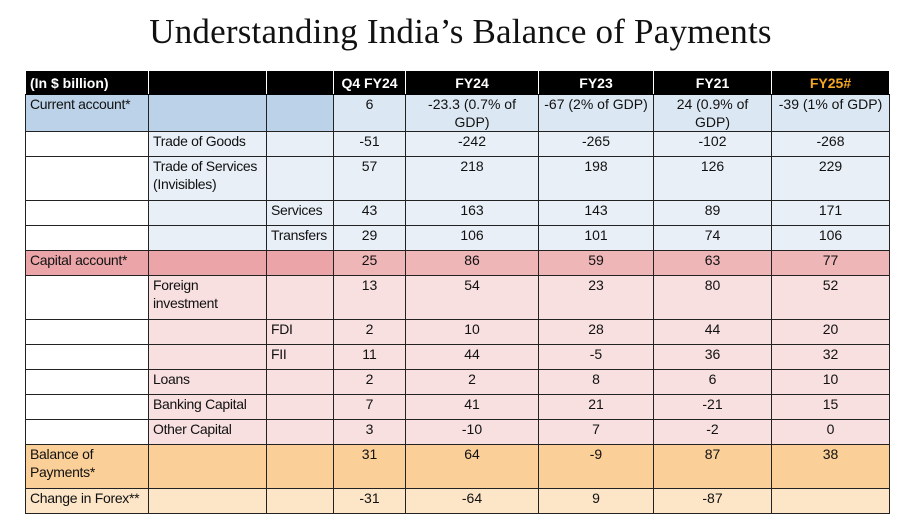  What do you see at coordinates (87, 82) in the screenshot?
I see `unit-header: (In $ billion)` at bounding box center [87, 82].